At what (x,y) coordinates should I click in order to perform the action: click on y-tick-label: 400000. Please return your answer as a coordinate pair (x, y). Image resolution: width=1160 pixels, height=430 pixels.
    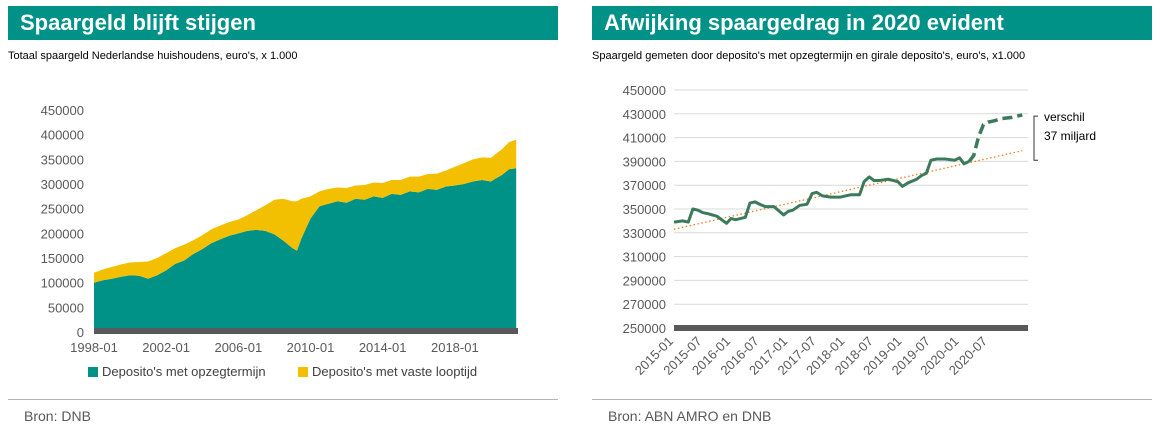
    Looking at the image, I should click on (62, 135).